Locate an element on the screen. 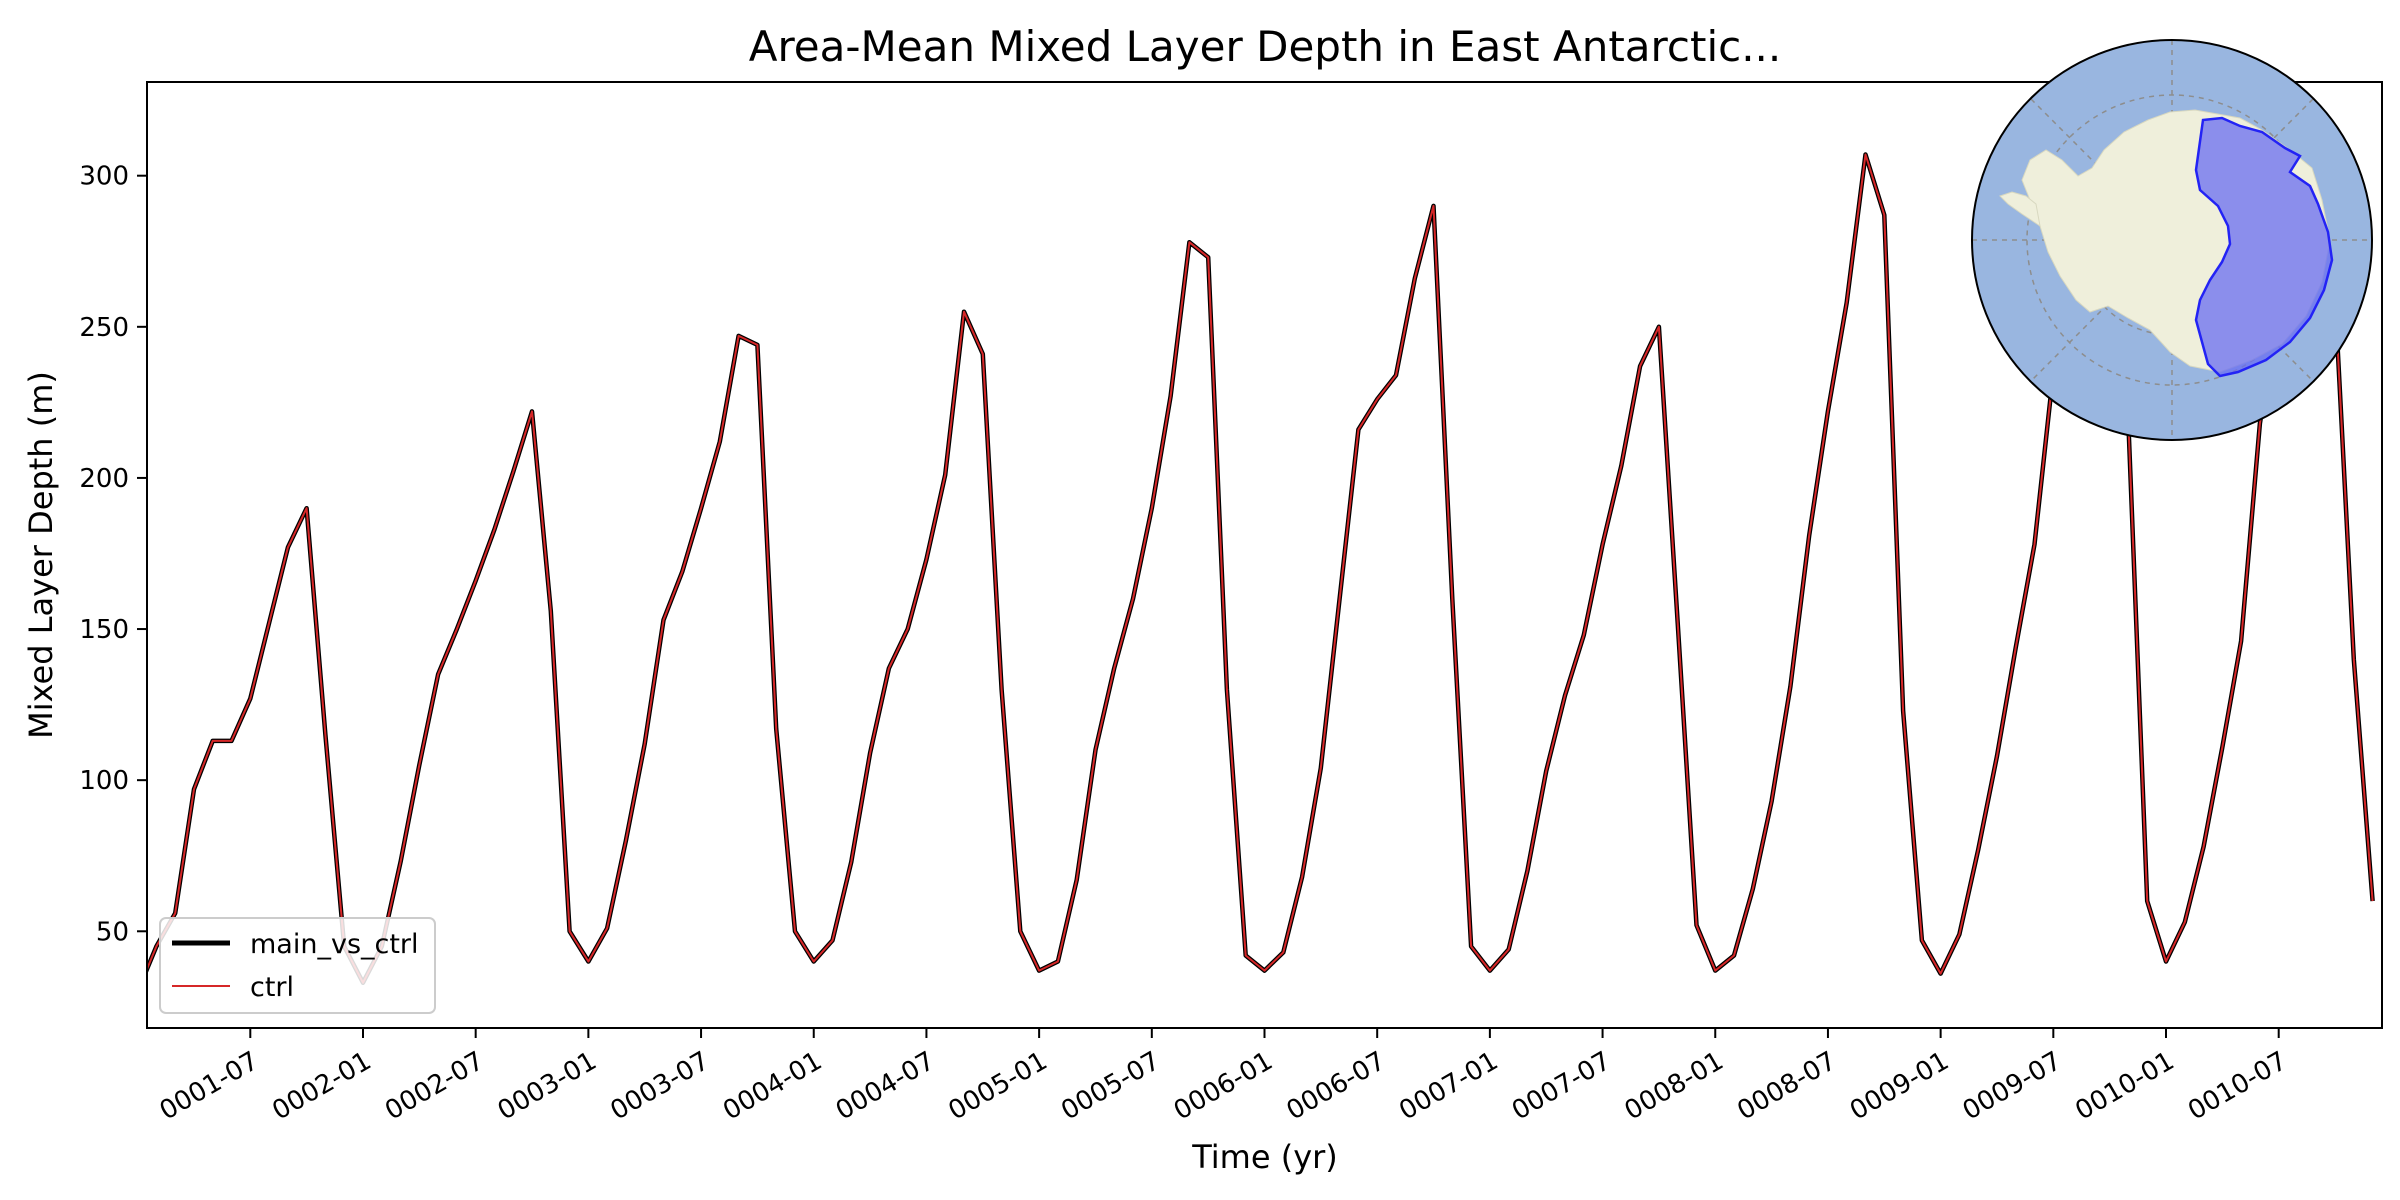 This screenshot has height=1200, width=2400. x-tick-label: 0010-07 is located at coordinates (2237, 1086).